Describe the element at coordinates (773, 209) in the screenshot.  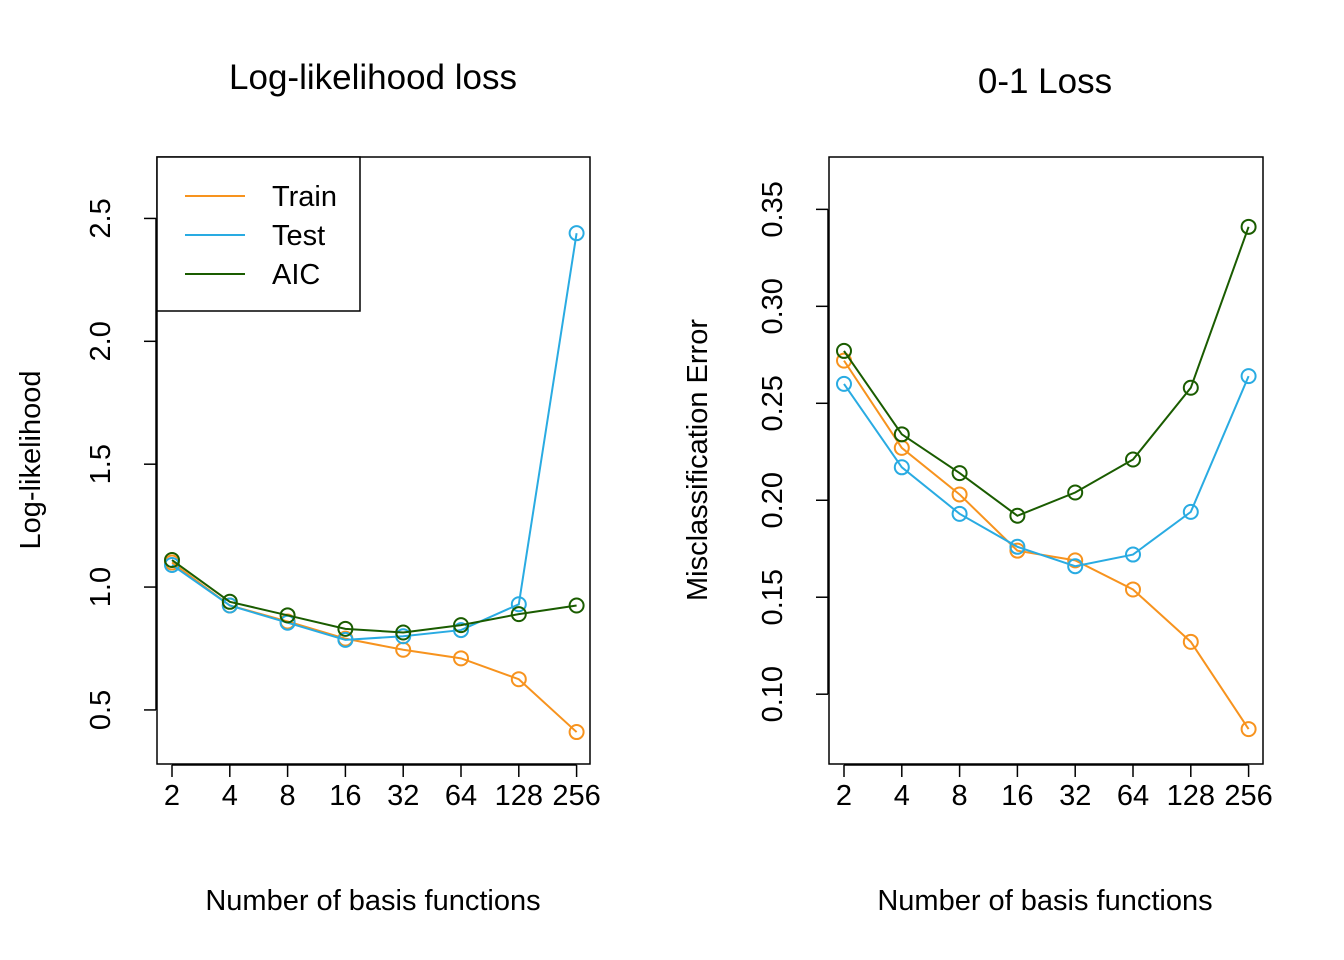
I see `y-tick-label: 0.35` at that location.